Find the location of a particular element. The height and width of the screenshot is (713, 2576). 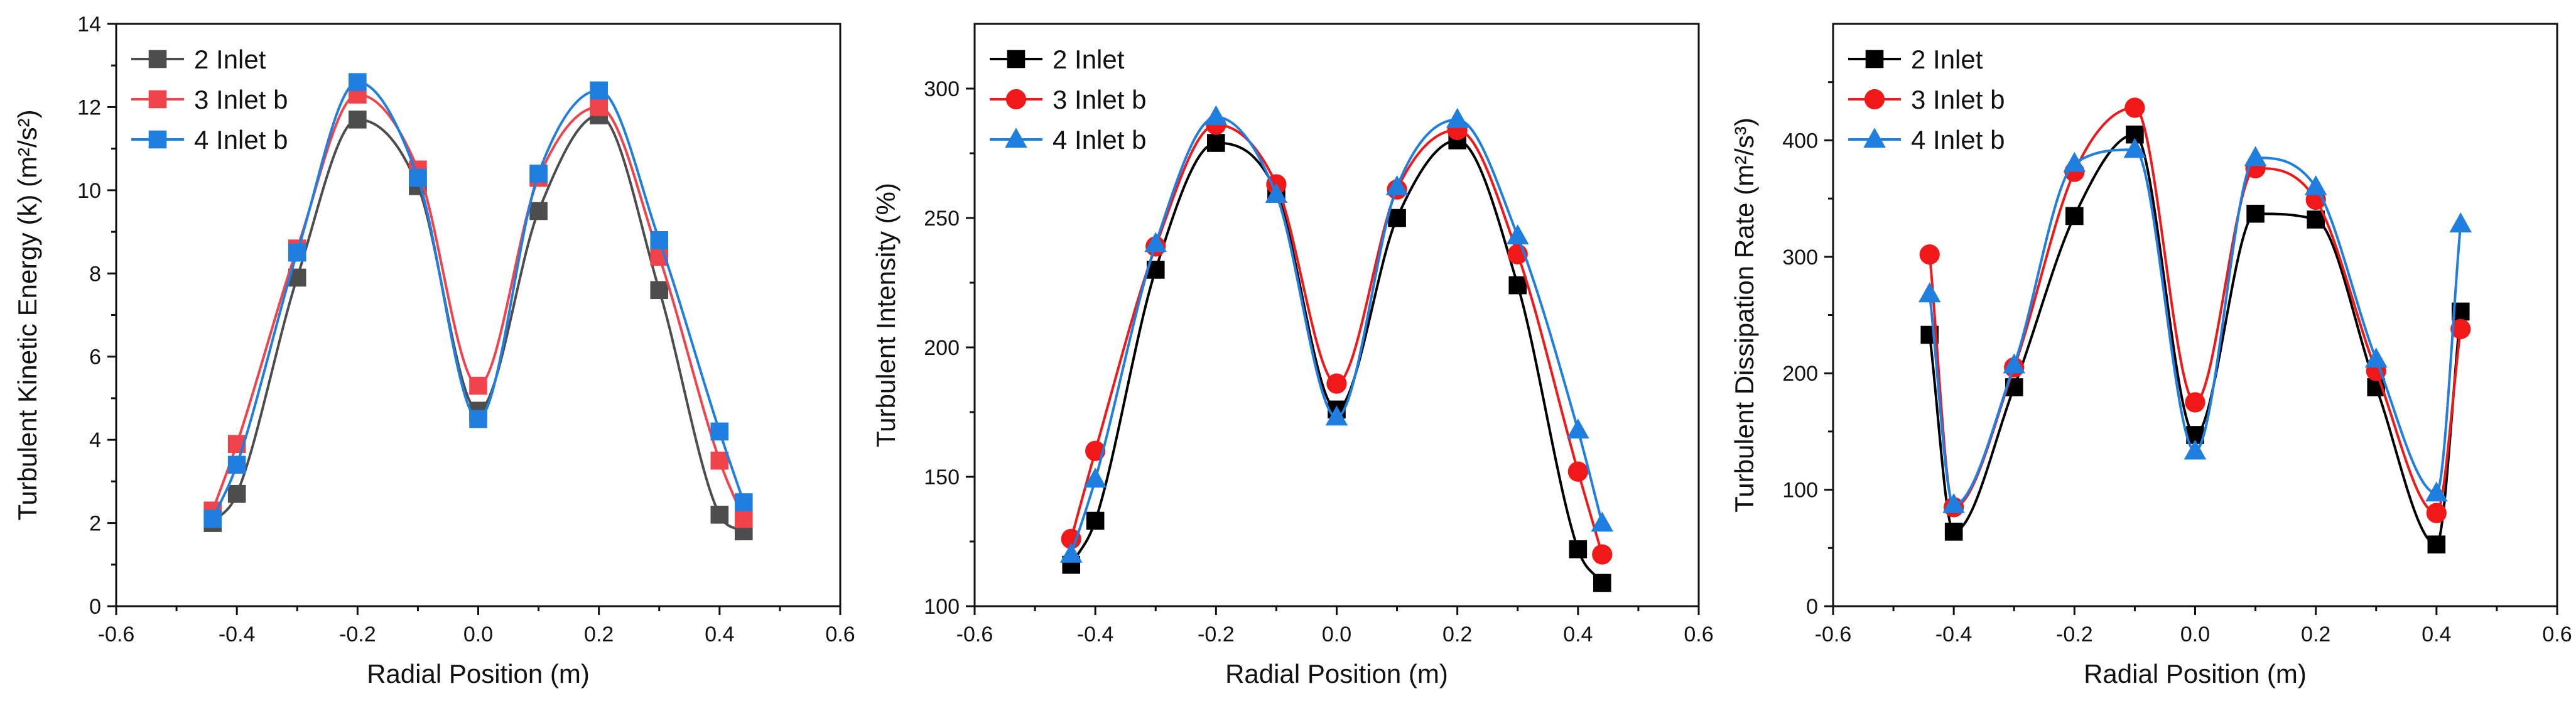

y-axis-label: Turbulent Kinetic Energy (k) (m²/s²) is located at coordinates (27, 314).